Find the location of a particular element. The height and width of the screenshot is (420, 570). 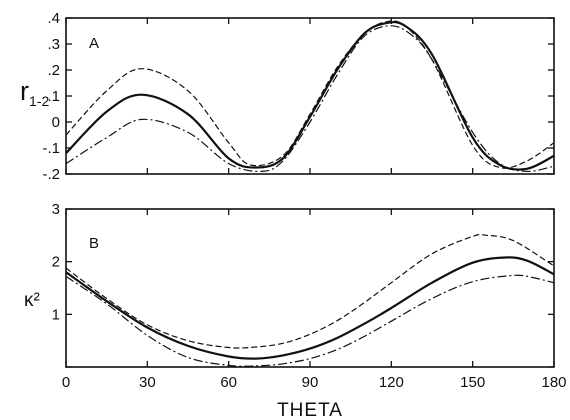

panel-b-ylabel: κ² is located at coordinates (32, 300).